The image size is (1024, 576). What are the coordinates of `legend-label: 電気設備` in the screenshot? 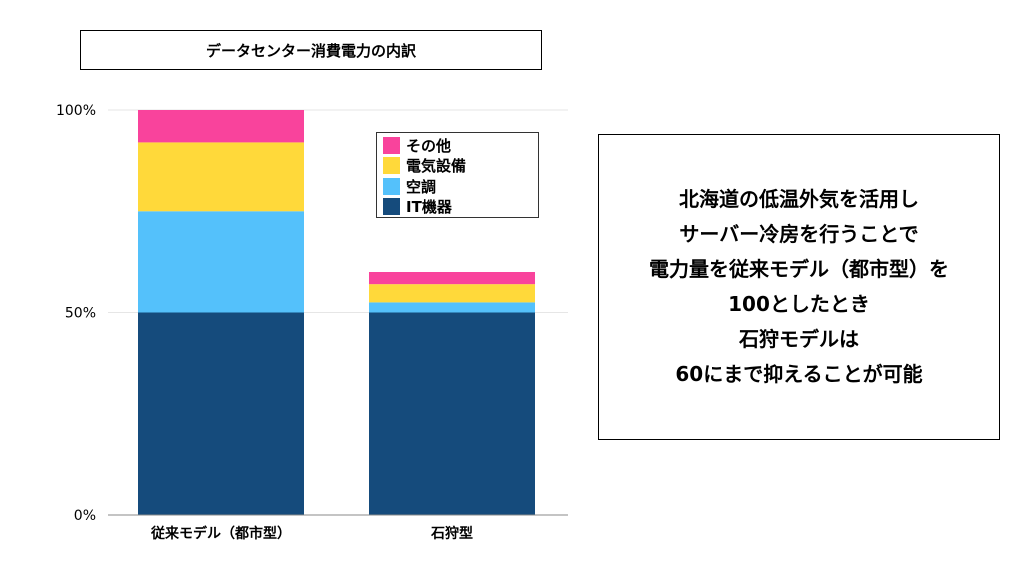 It's located at (436, 166).